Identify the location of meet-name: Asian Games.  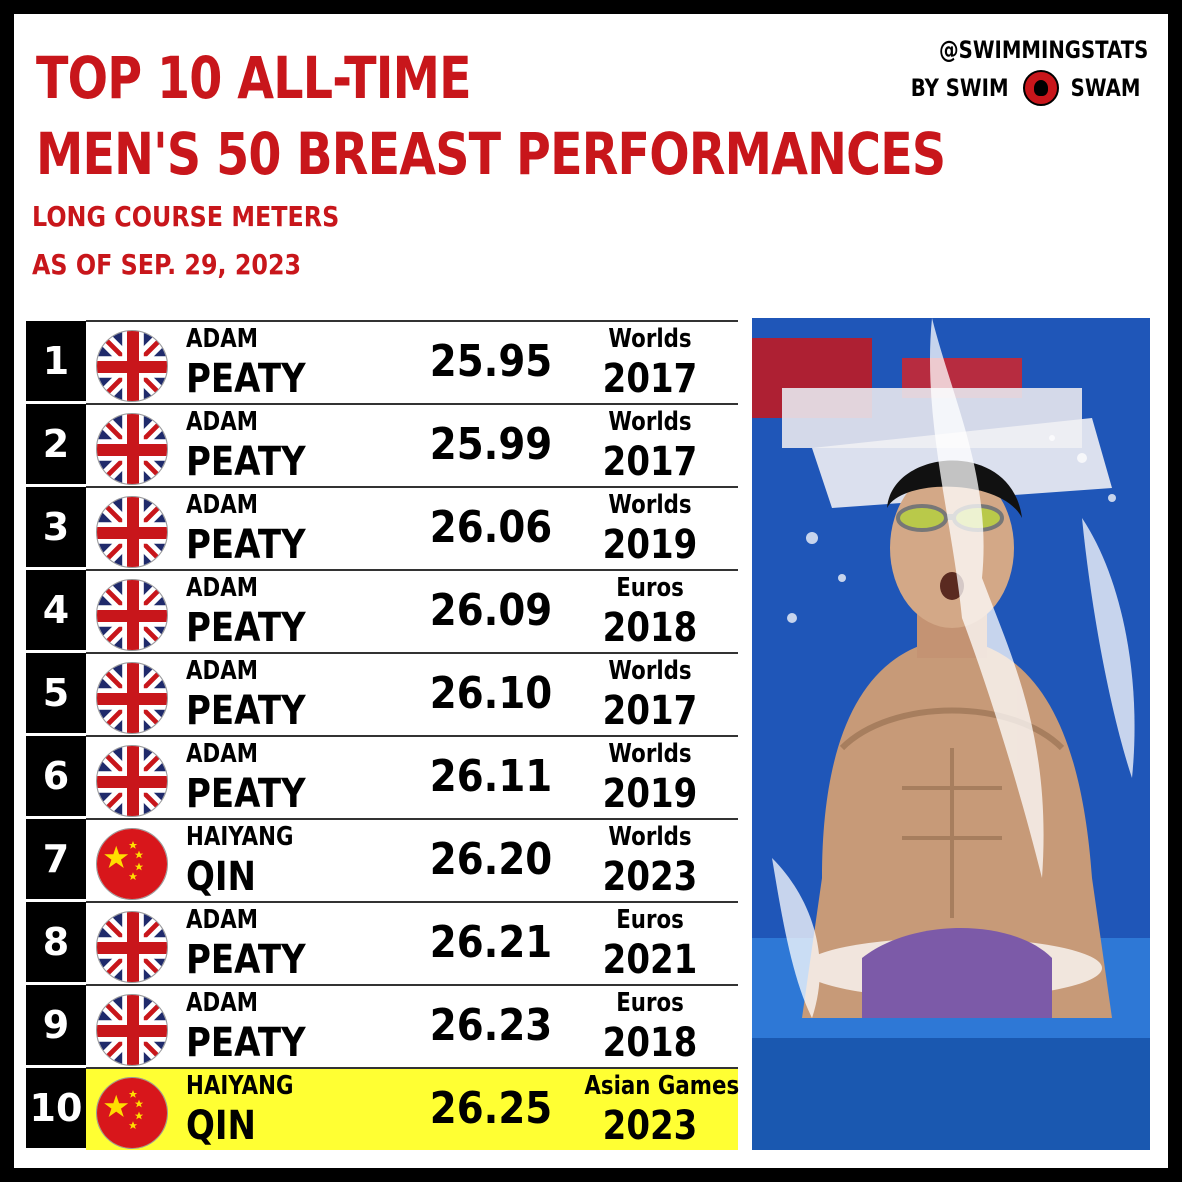
(662, 1086).